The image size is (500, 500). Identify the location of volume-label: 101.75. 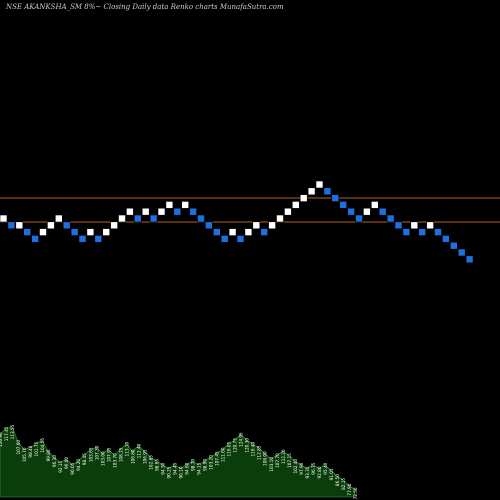
(36, 448).